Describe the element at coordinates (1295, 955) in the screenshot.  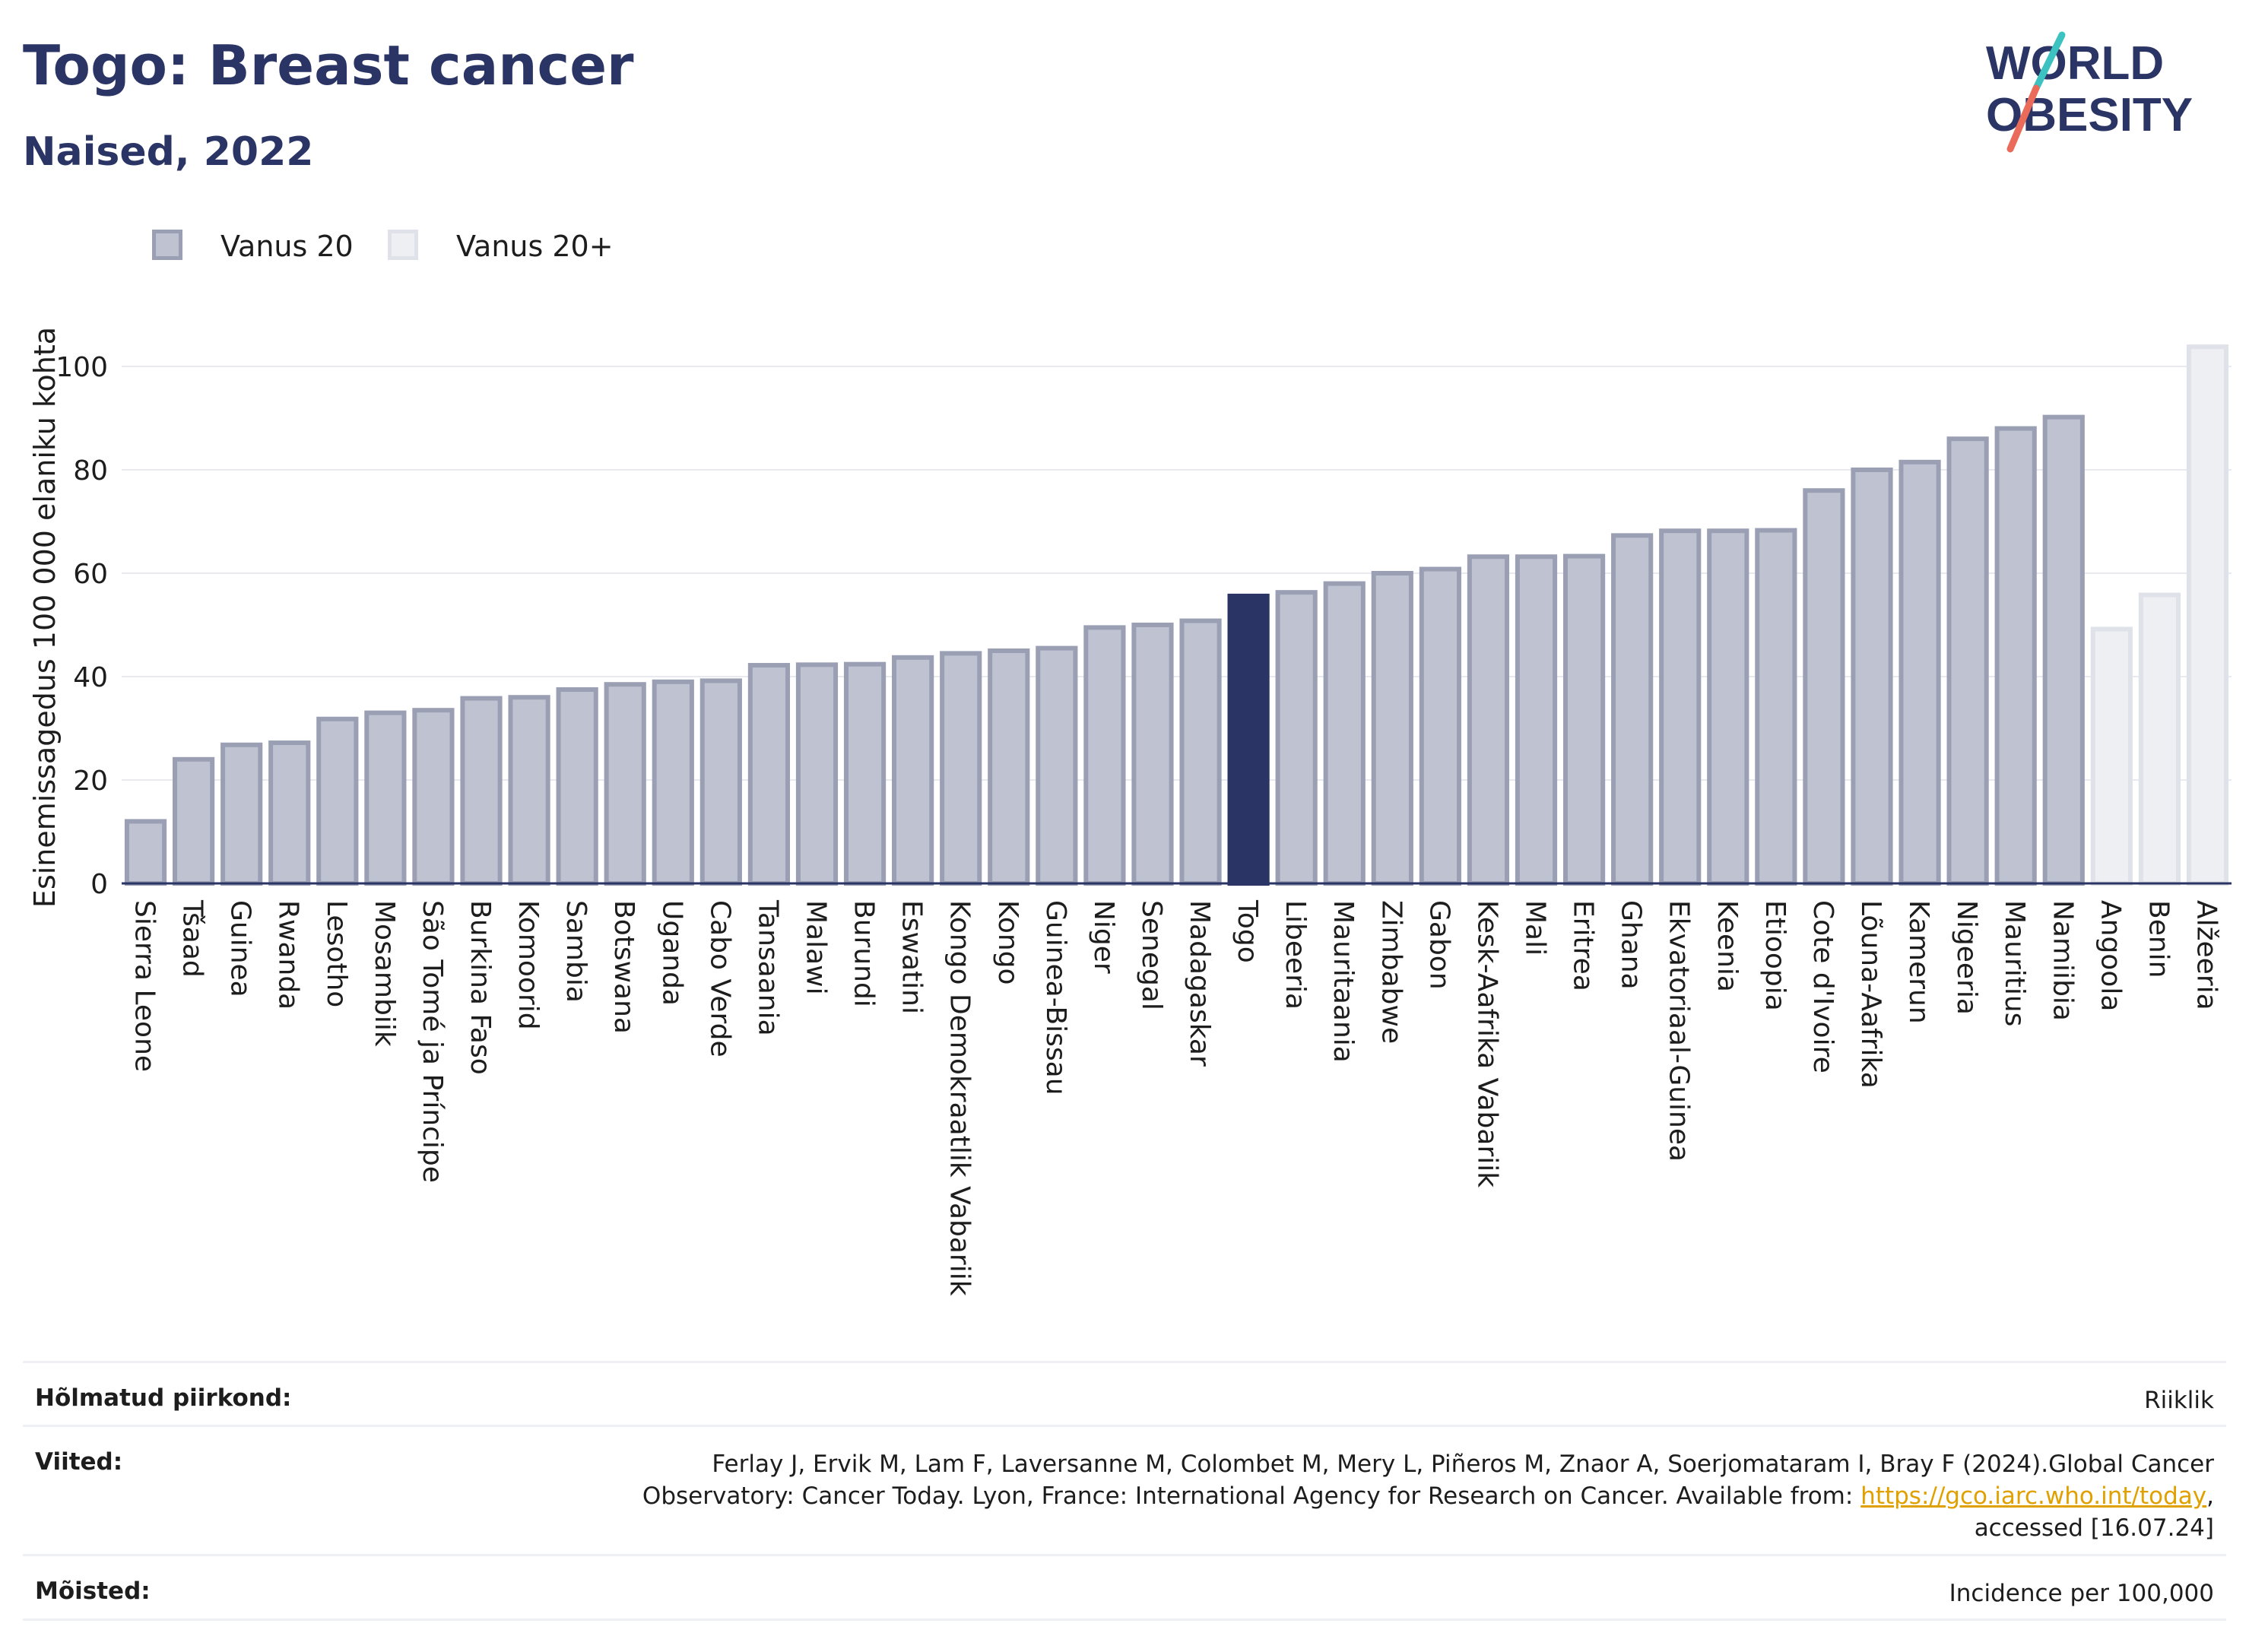
I see `x-tick-label: Libeeria` at that location.